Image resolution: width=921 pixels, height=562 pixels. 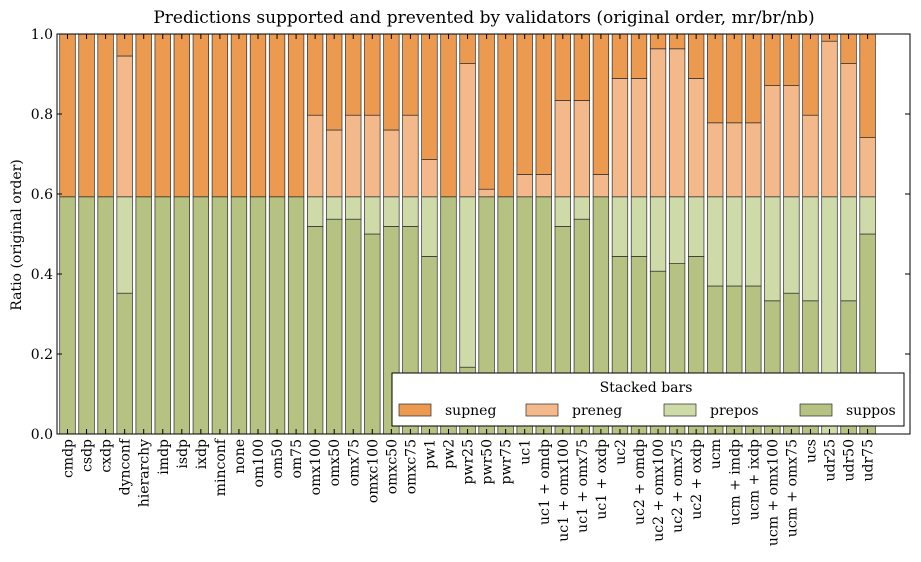 What do you see at coordinates (792, 488) in the screenshot?
I see `x-tick-label: ucm + omx75` at bounding box center [792, 488].